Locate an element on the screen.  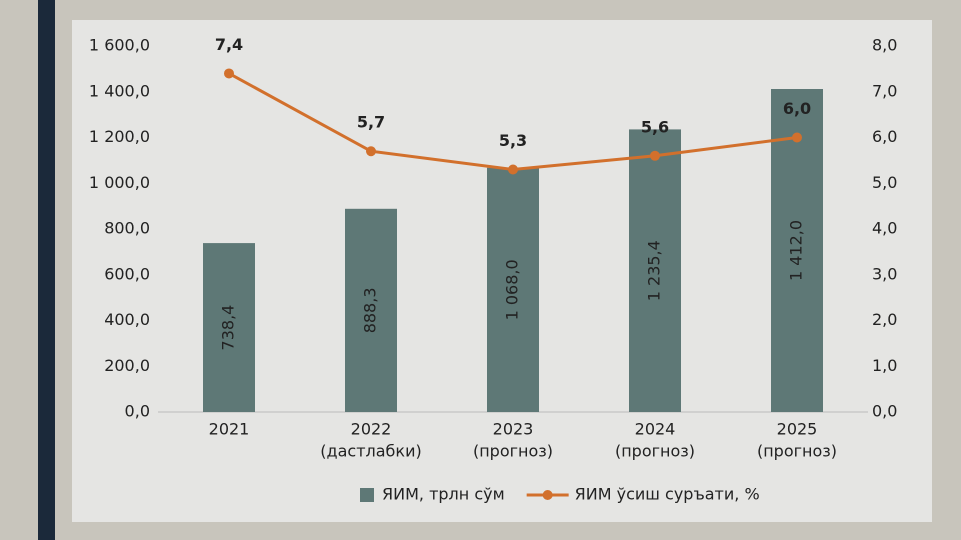
y-tick-label: 800,0 is located at coordinates (127, 228).